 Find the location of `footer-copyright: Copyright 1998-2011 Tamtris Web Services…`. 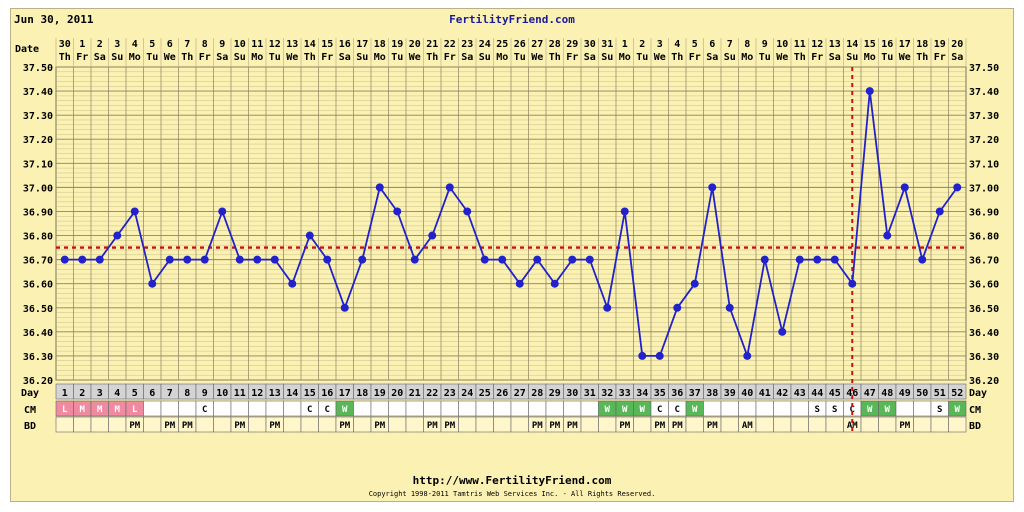

footer-copyright: Copyright 1998-2011 Tamtris Web Services… is located at coordinates (512, 494).